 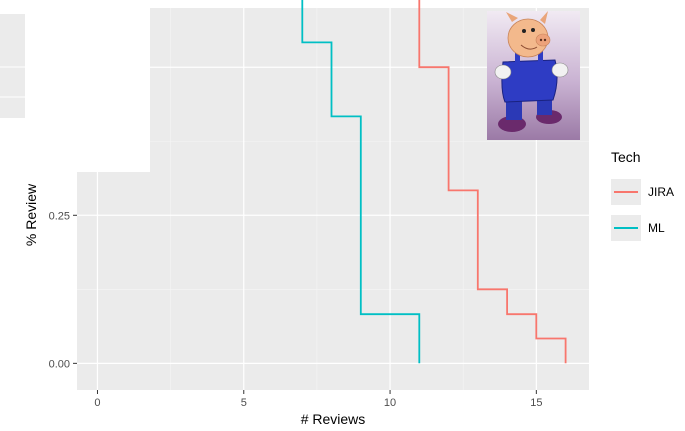 What do you see at coordinates (536, 403) in the screenshot?
I see `x-tick-label: 15` at bounding box center [536, 403].